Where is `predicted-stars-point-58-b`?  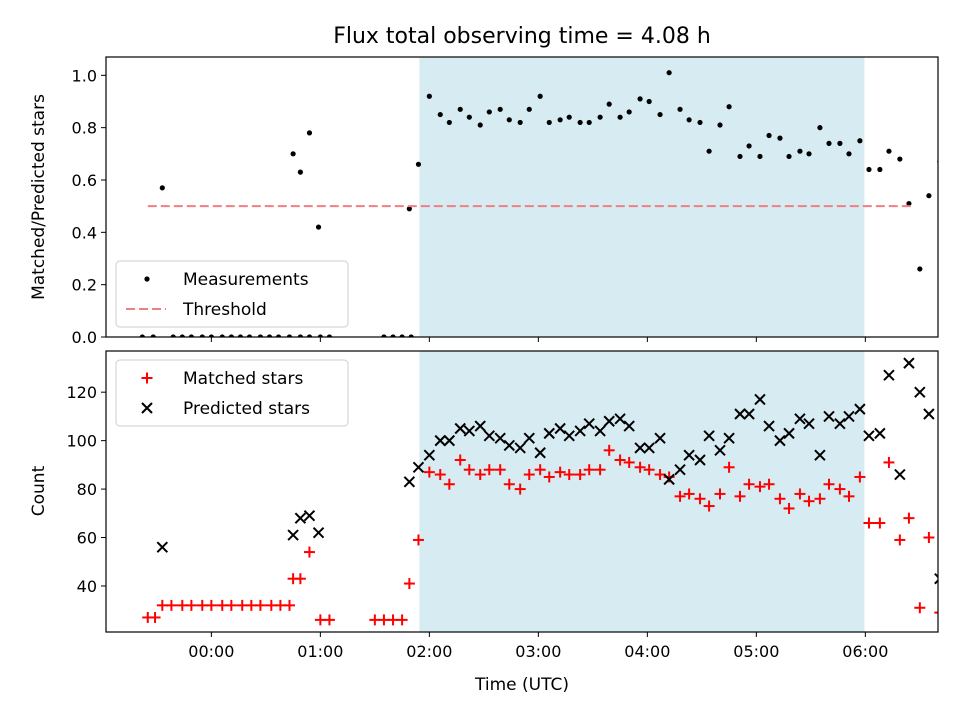 predicted-stars-point-58-b is located at coordinates (936, 582).